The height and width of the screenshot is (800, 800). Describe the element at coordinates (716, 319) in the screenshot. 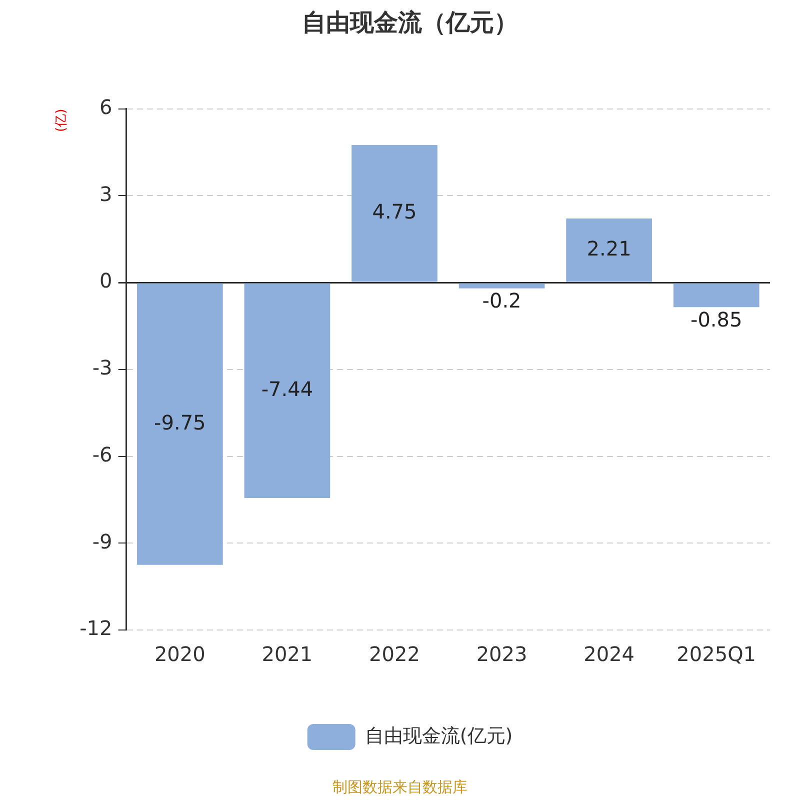

I see `data-label: -0.85` at that location.